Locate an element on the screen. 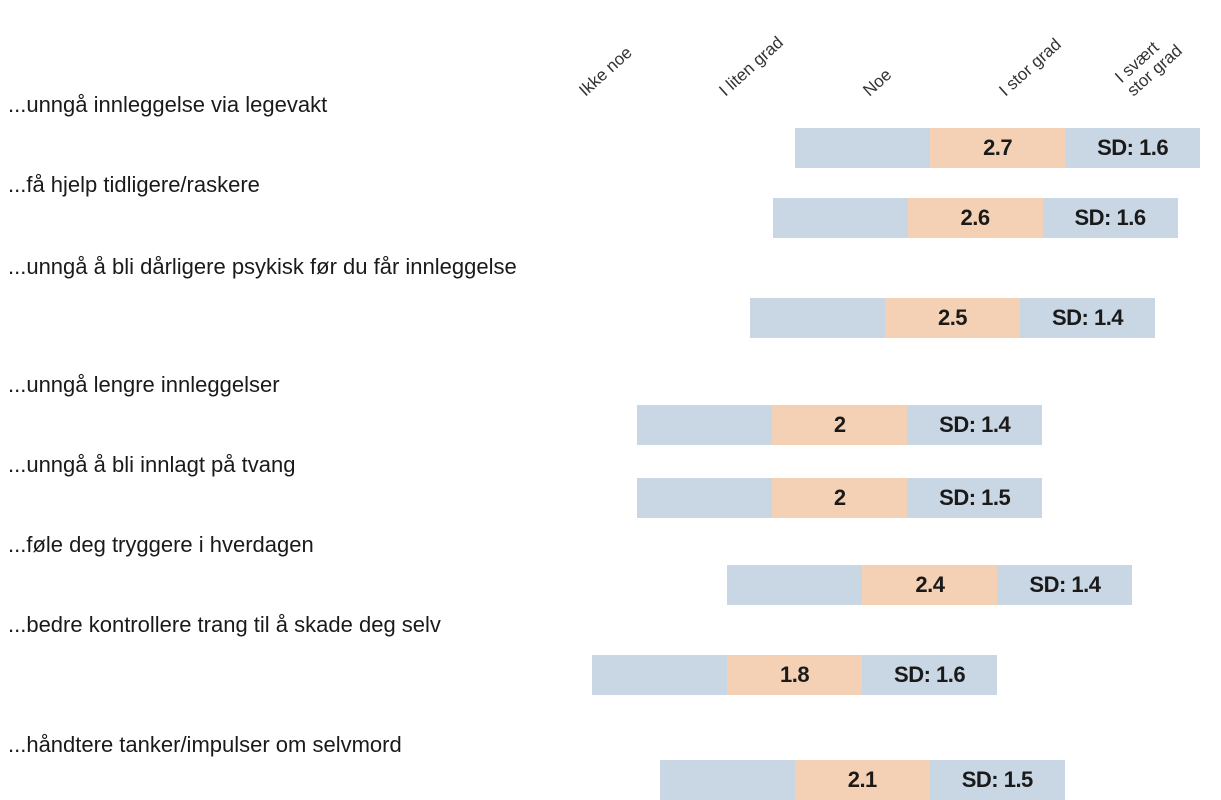 The image size is (1221, 800). scale-label: I stor grad is located at coordinates (1030, 67).